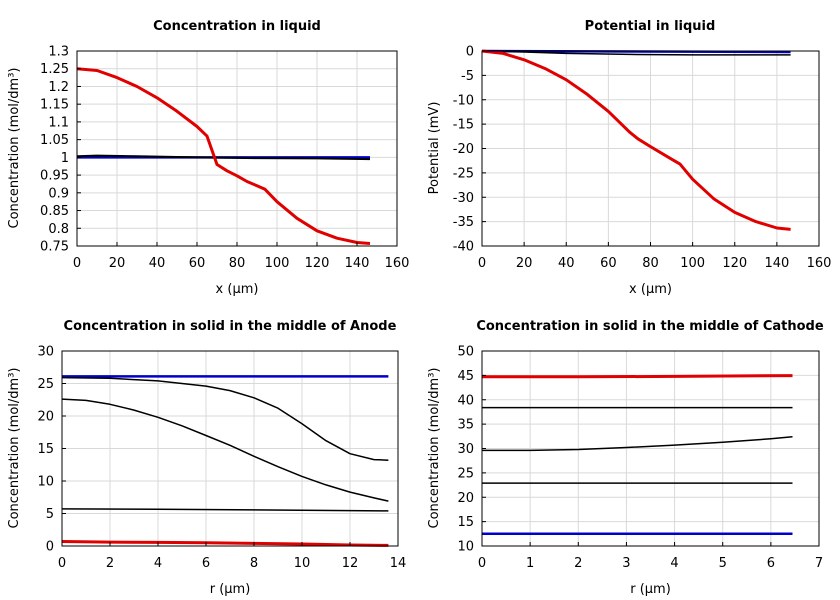 This screenshot has height=600, width=840. I want to click on y-tick-label: 1, so click(65, 158).